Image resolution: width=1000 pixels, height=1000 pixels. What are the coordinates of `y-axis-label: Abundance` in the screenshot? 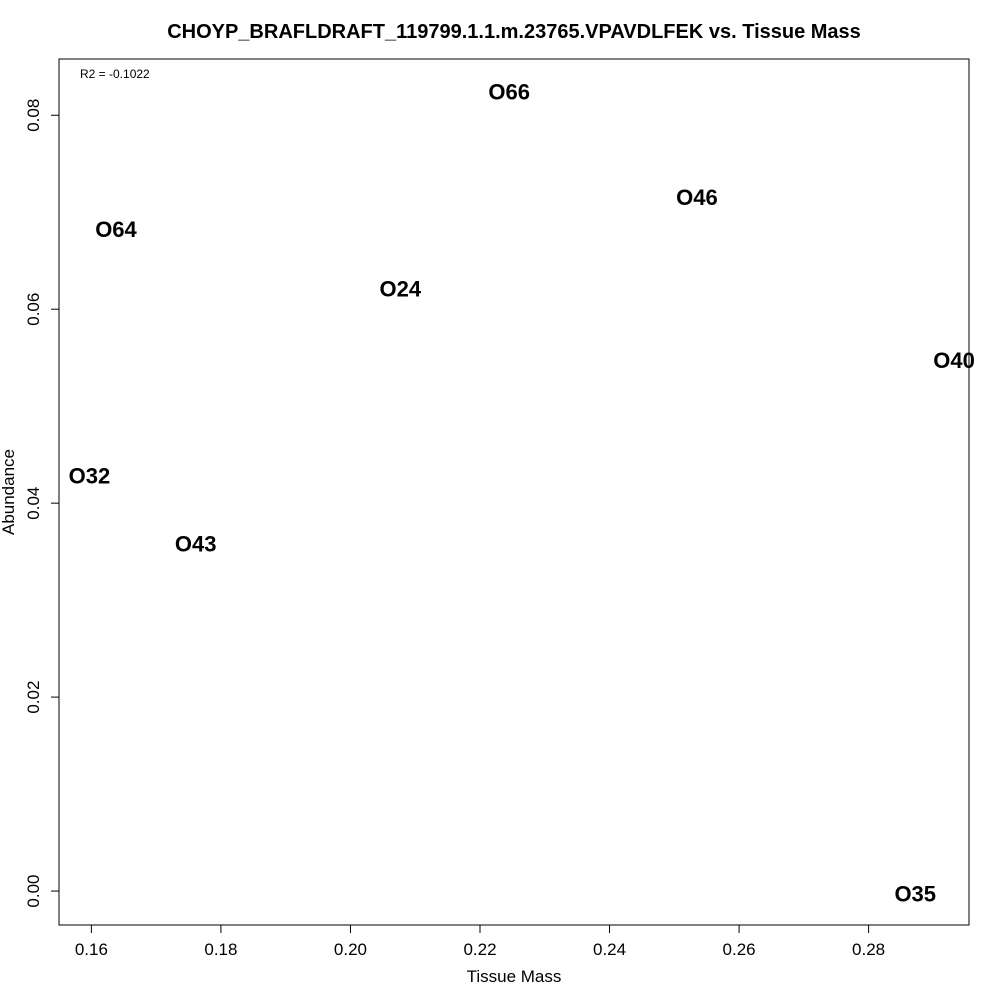 It's located at (9, 492).